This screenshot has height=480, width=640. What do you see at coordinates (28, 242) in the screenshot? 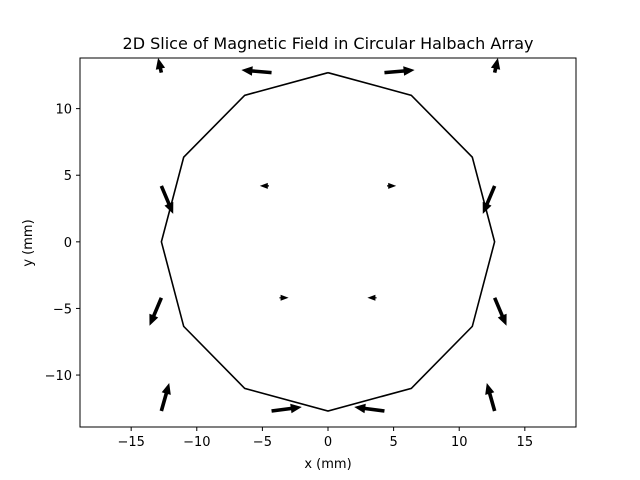
I see `y-axis-label: y (mm)` at bounding box center [28, 242].